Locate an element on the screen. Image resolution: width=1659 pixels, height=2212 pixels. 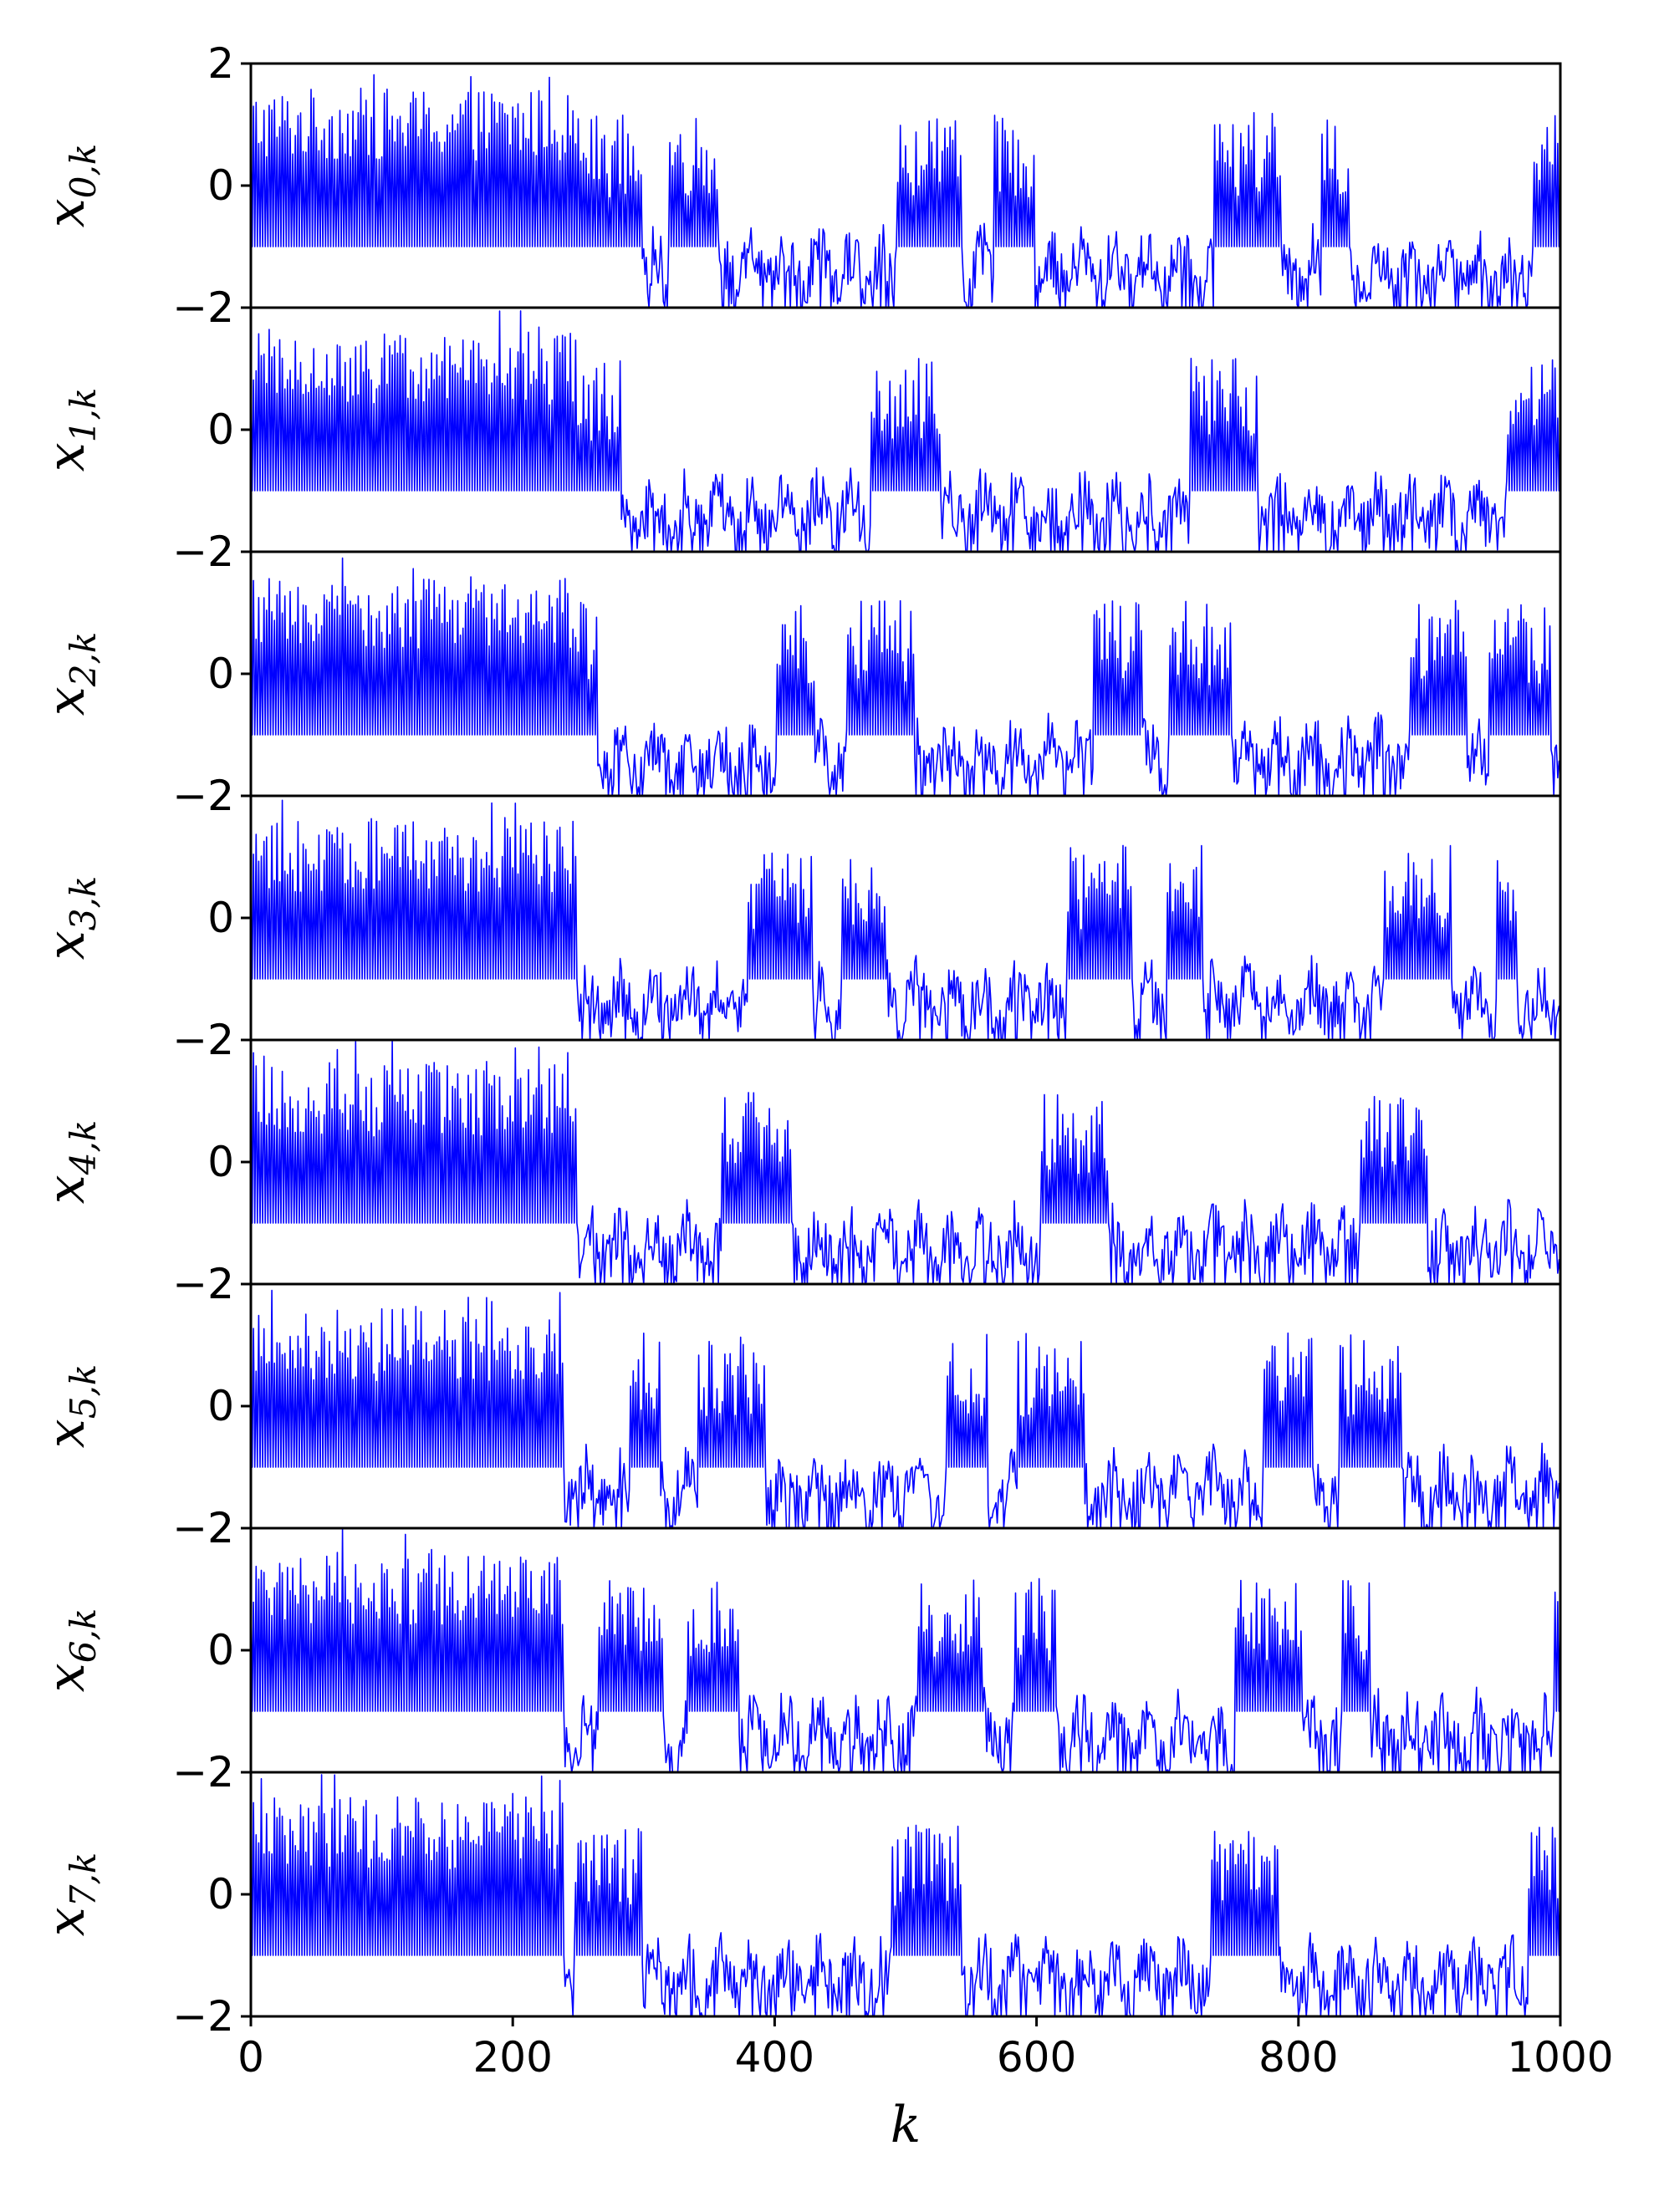
x-tick-label: 400 is located at coordinates (774, 2057).